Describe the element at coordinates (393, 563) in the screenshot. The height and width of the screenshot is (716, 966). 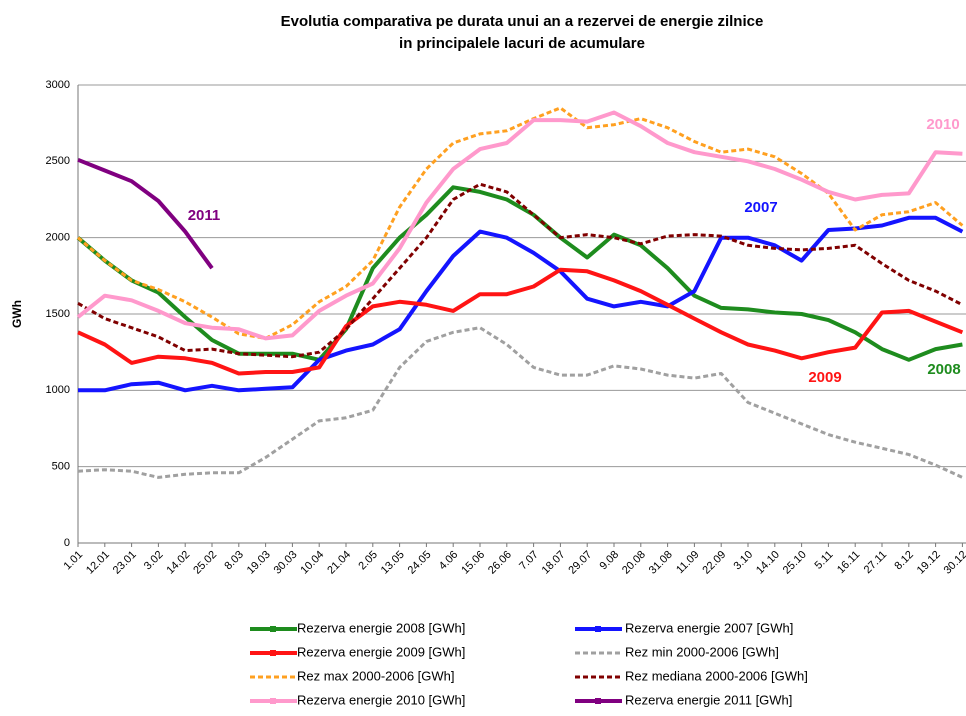
I see `x-tick-label: 13.05` at that location.